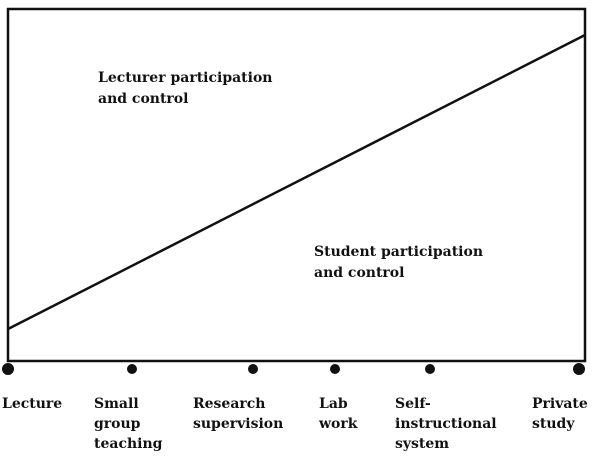  Describe the element at coordinates (293, 369) in the screenshot. I see `continuum-dot-group` at that location.